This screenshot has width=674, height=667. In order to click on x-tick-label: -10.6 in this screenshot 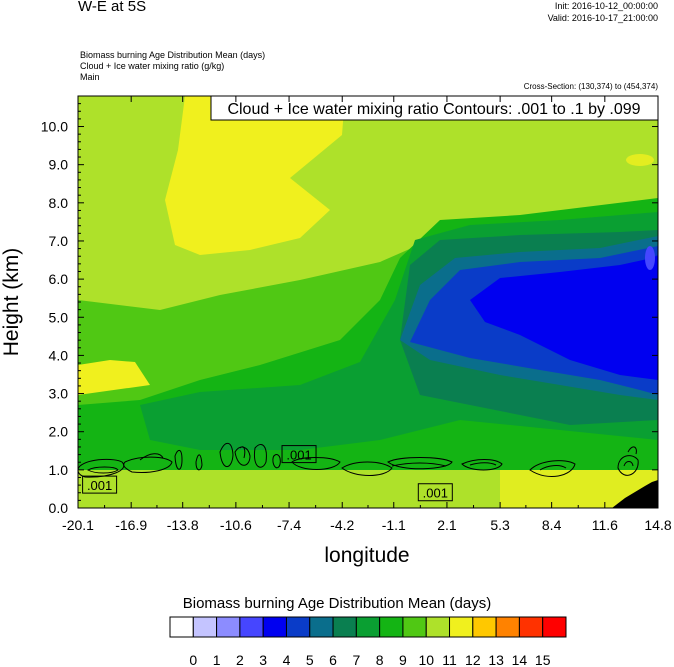, I will do `click(236, 525)`.